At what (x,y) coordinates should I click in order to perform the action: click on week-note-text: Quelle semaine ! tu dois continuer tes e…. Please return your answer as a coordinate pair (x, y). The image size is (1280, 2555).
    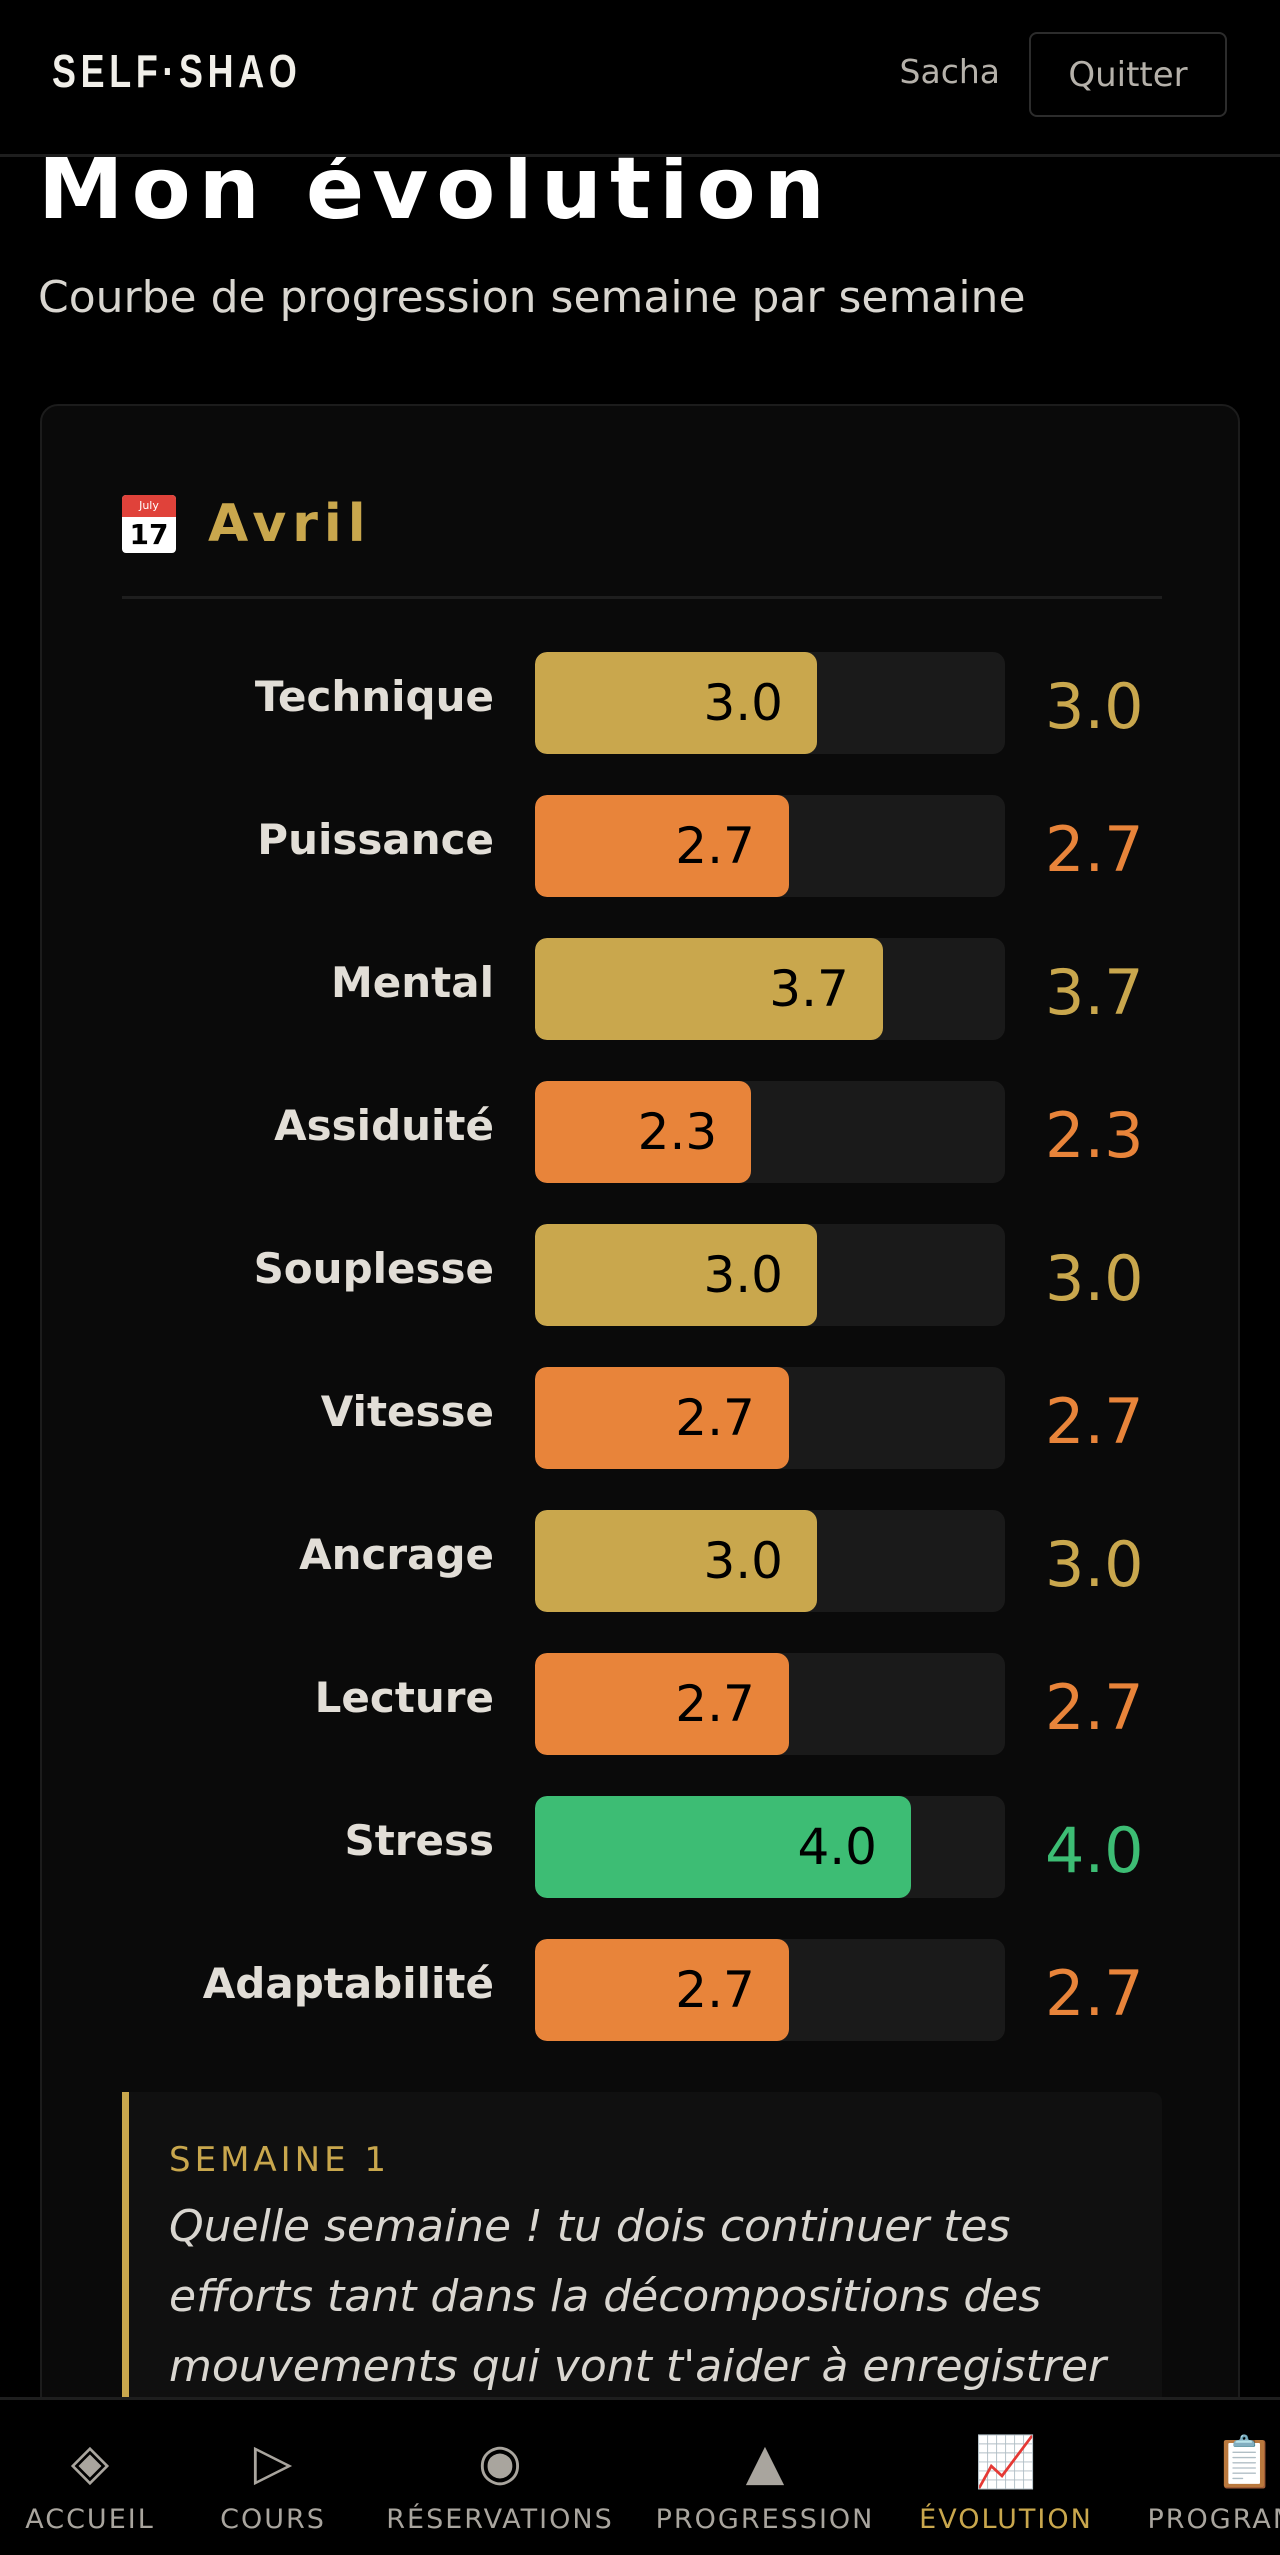
    Looking at the image, I should click on (638, 2331).